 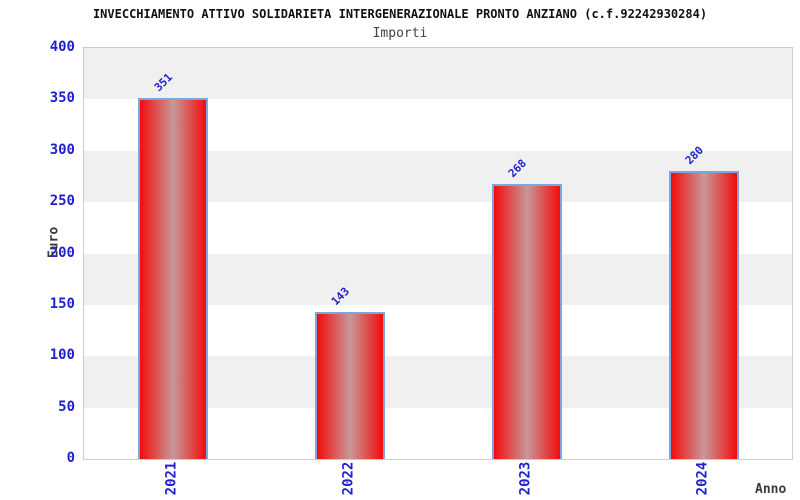 What do you see at coordinates (62, 98) in the screenshot?
I see `y-tick-label: 350` at bounding box center [62, 98].